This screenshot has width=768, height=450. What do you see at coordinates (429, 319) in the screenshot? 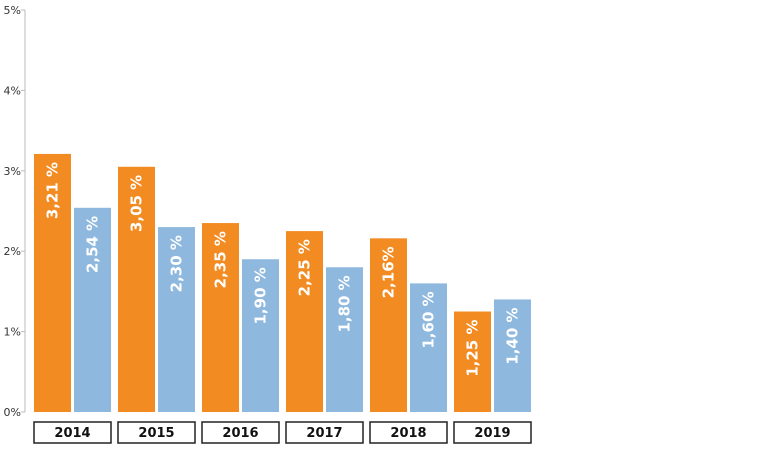
I see `bar-value-label: 1,60 %` at bounding box center [429, 319].